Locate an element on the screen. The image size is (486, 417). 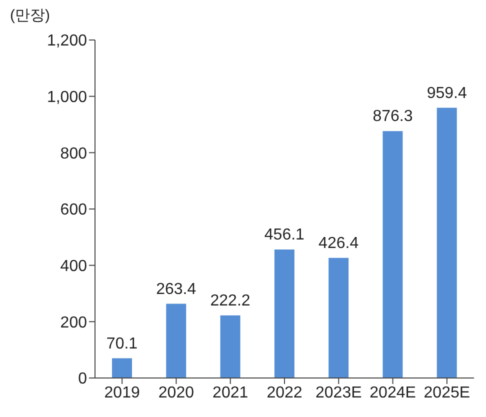
data-label: 456.1 is located at coordinates (284, 235).